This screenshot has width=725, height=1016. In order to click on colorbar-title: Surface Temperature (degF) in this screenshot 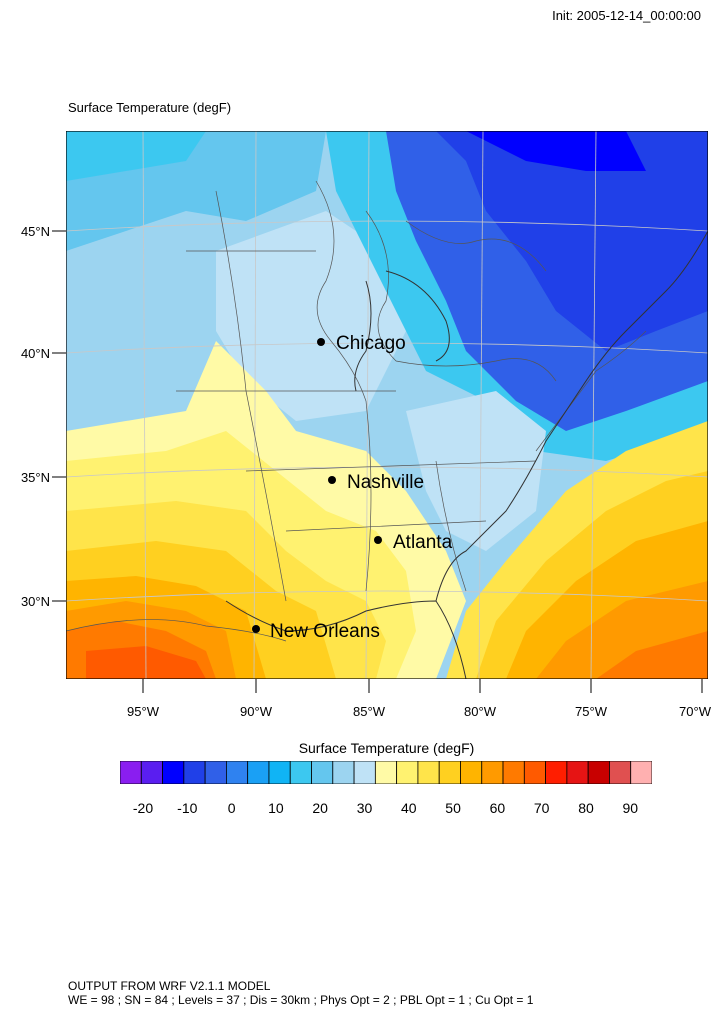, I will do `click(386, 748)`.